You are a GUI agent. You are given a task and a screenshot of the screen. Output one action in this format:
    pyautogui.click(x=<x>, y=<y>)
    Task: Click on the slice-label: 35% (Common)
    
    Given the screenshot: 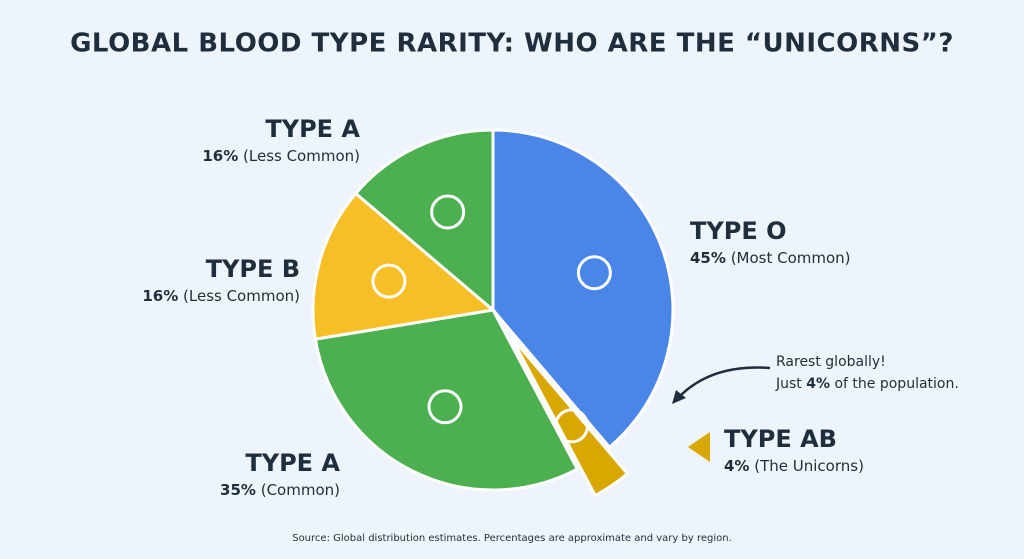 What is the action you would take?
    pyautogui.click(x=280, y=490)
    